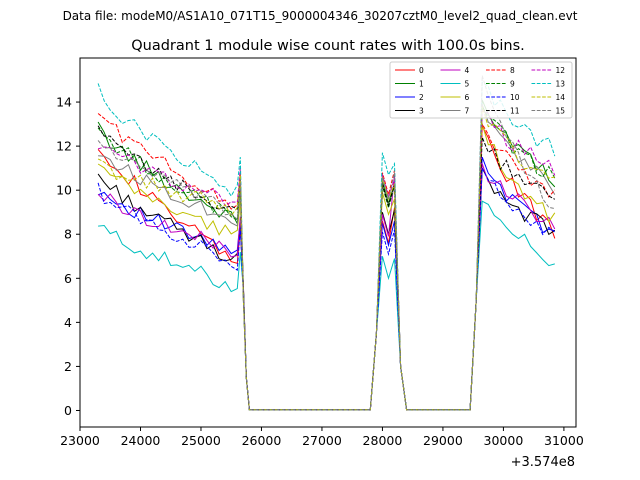  I want to click on legend-frame, so click(481, 90).